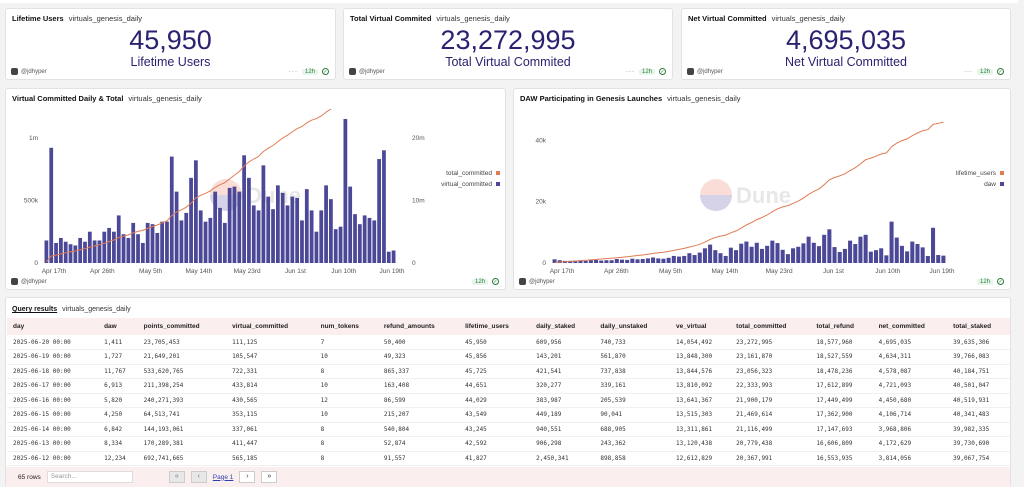  What do you see at coordinates (632, 326) in the screenshot?
I see `column-header: daily_unstaked` at bounding box center [632, 326].